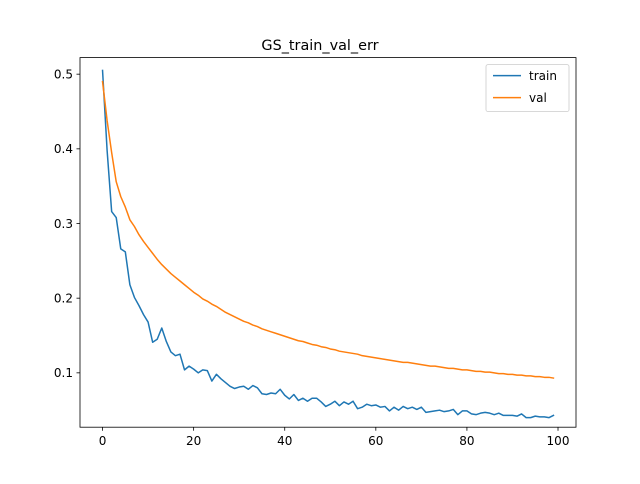 This screenshot has height=484, width=640. What do you see at coordinates (334, 437) in the screenshot?
I see `x-axis-ticks: 0 20 40 60 80 100` at bounding box center [334, 437].